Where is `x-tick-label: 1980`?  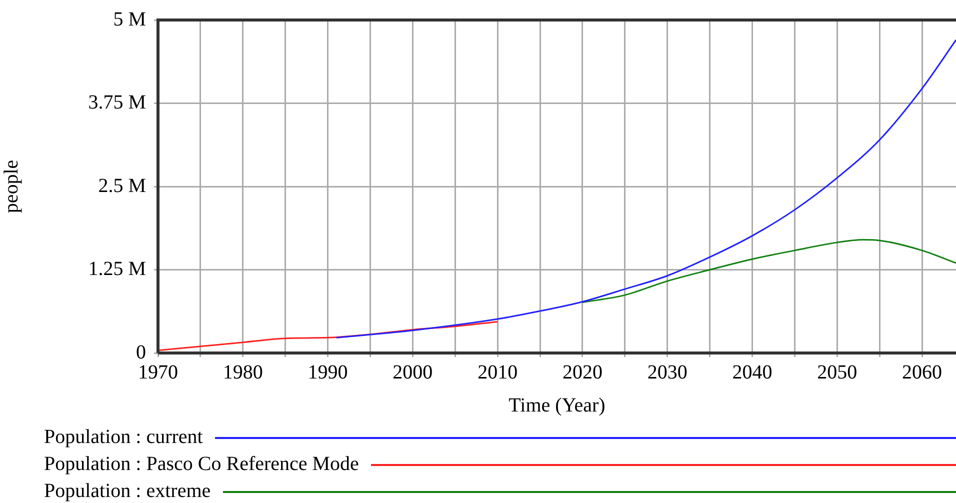 x-tick-label: 1980 is located at coordinates (242, 372).